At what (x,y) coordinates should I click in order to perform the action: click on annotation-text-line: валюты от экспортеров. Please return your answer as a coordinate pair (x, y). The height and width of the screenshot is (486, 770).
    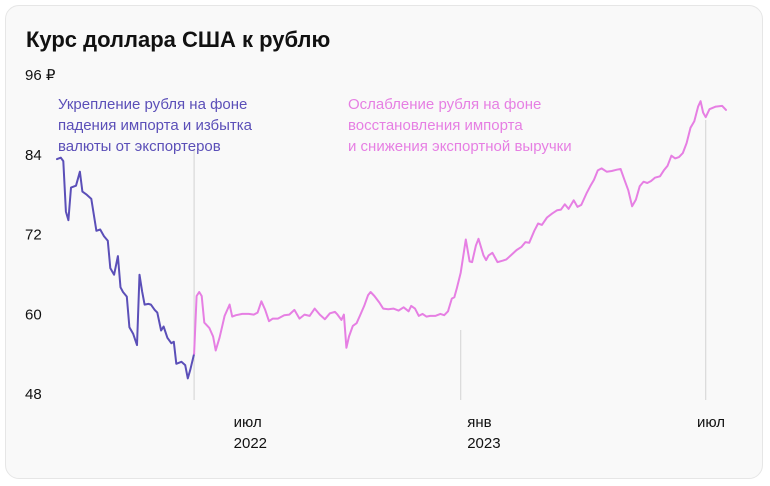
    Looking at the image, I should click on (139, 146).